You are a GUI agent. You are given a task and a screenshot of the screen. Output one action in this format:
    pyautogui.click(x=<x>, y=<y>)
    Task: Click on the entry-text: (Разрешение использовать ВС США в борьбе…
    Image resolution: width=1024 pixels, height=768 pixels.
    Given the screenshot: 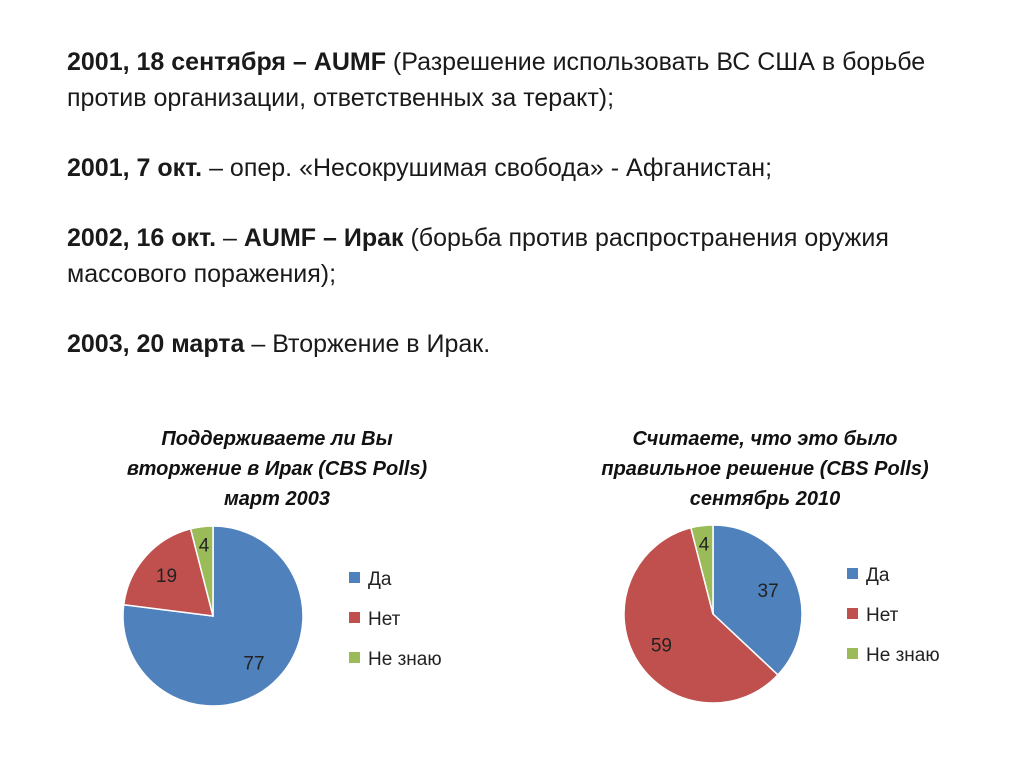 What is the action you would take?
    pyautogui.click(x=496, y=80)
    